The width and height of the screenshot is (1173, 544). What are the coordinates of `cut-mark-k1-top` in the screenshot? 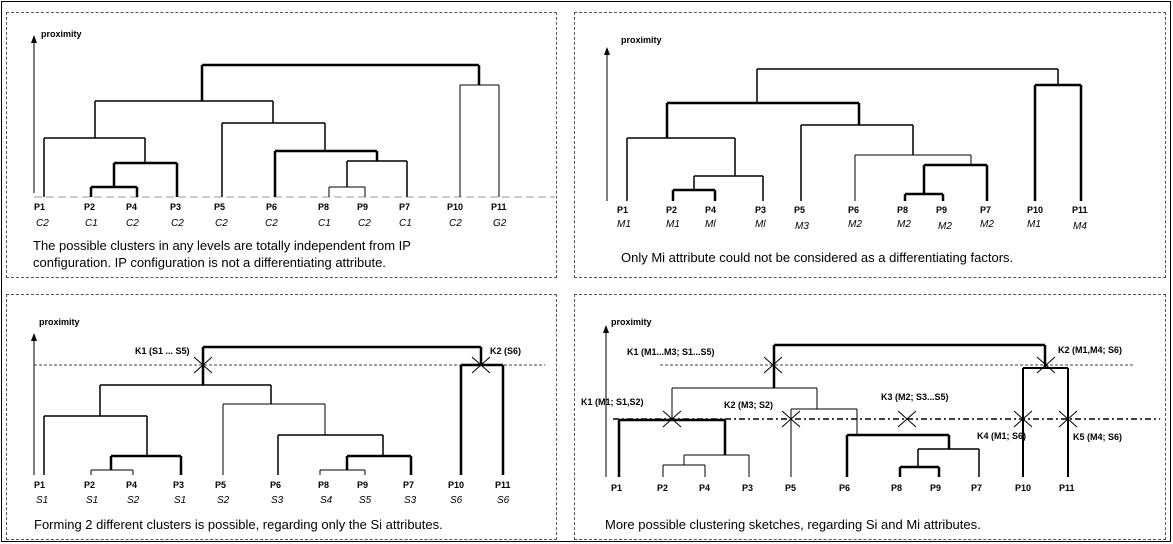 It's located at (773, 365).